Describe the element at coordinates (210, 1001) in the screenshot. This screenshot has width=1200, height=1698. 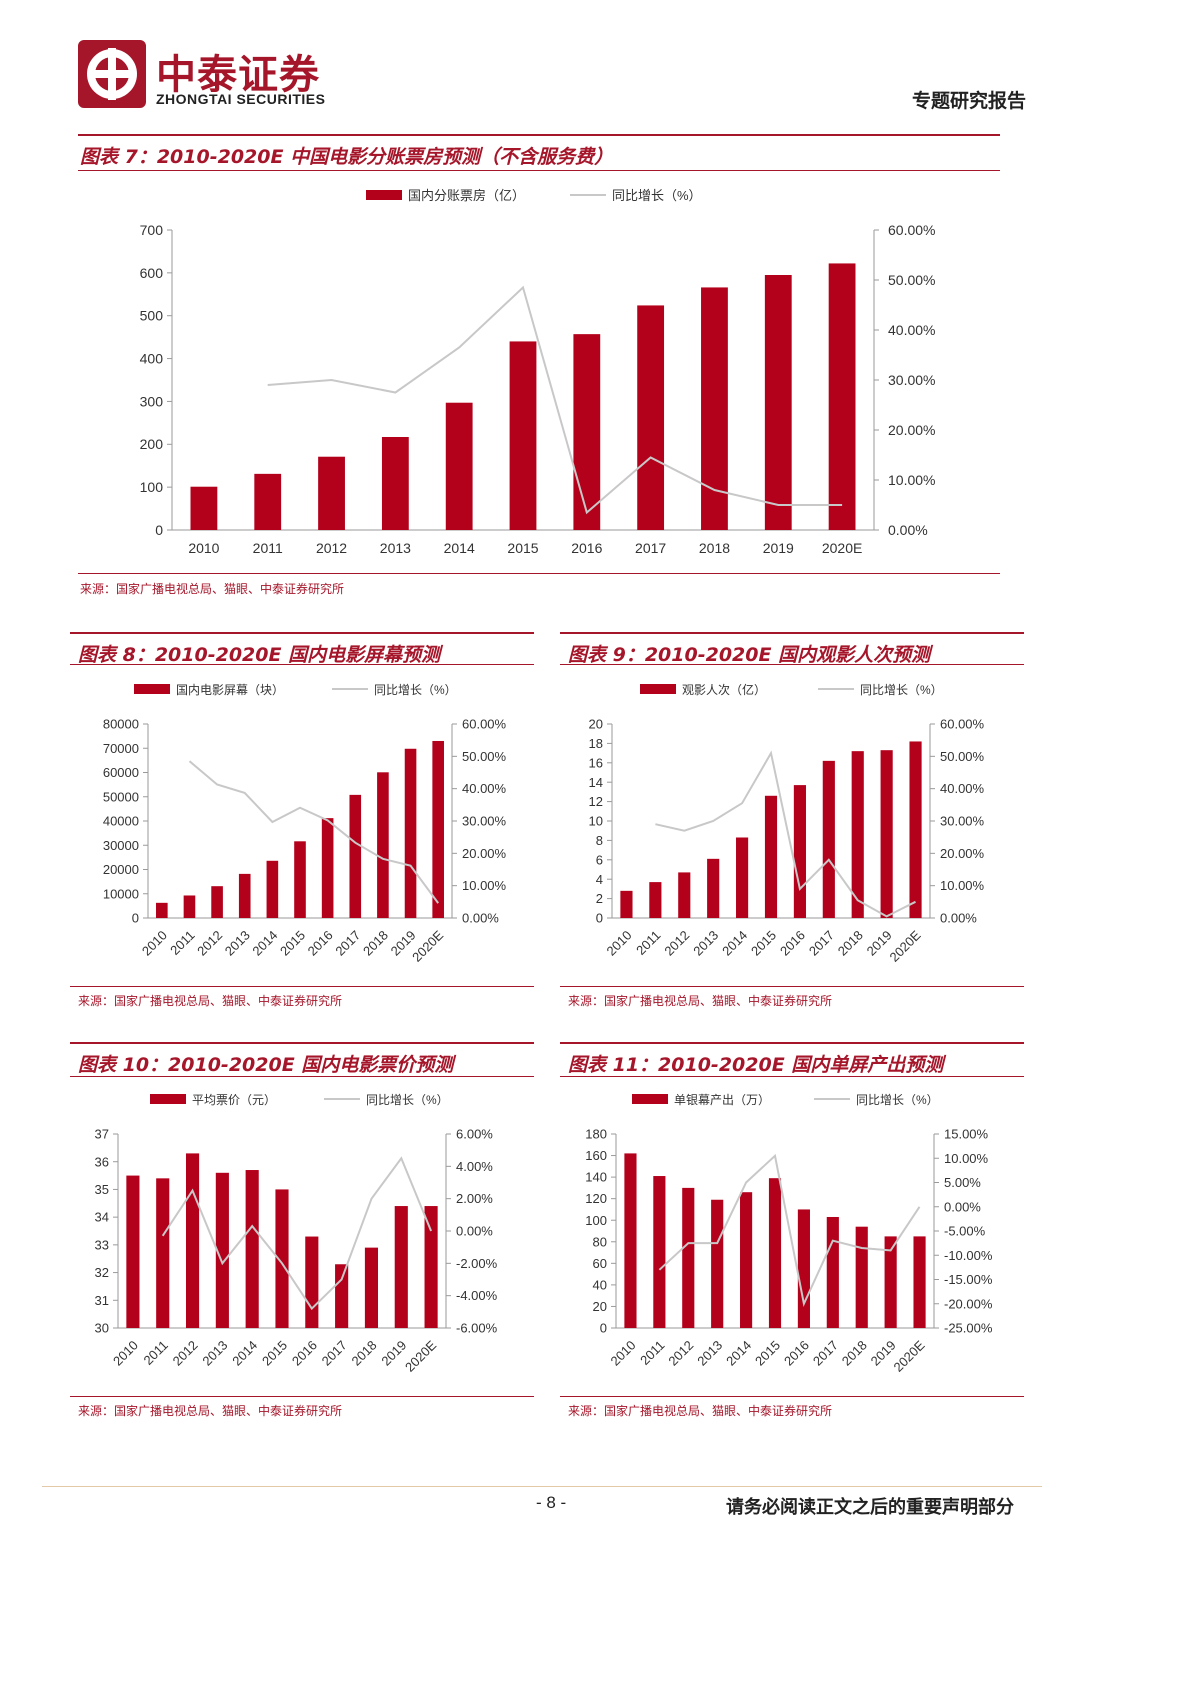
I see `figure-8-source: 来源：国家广播电视总局、猫眼、中泰证券研究所` at that location.